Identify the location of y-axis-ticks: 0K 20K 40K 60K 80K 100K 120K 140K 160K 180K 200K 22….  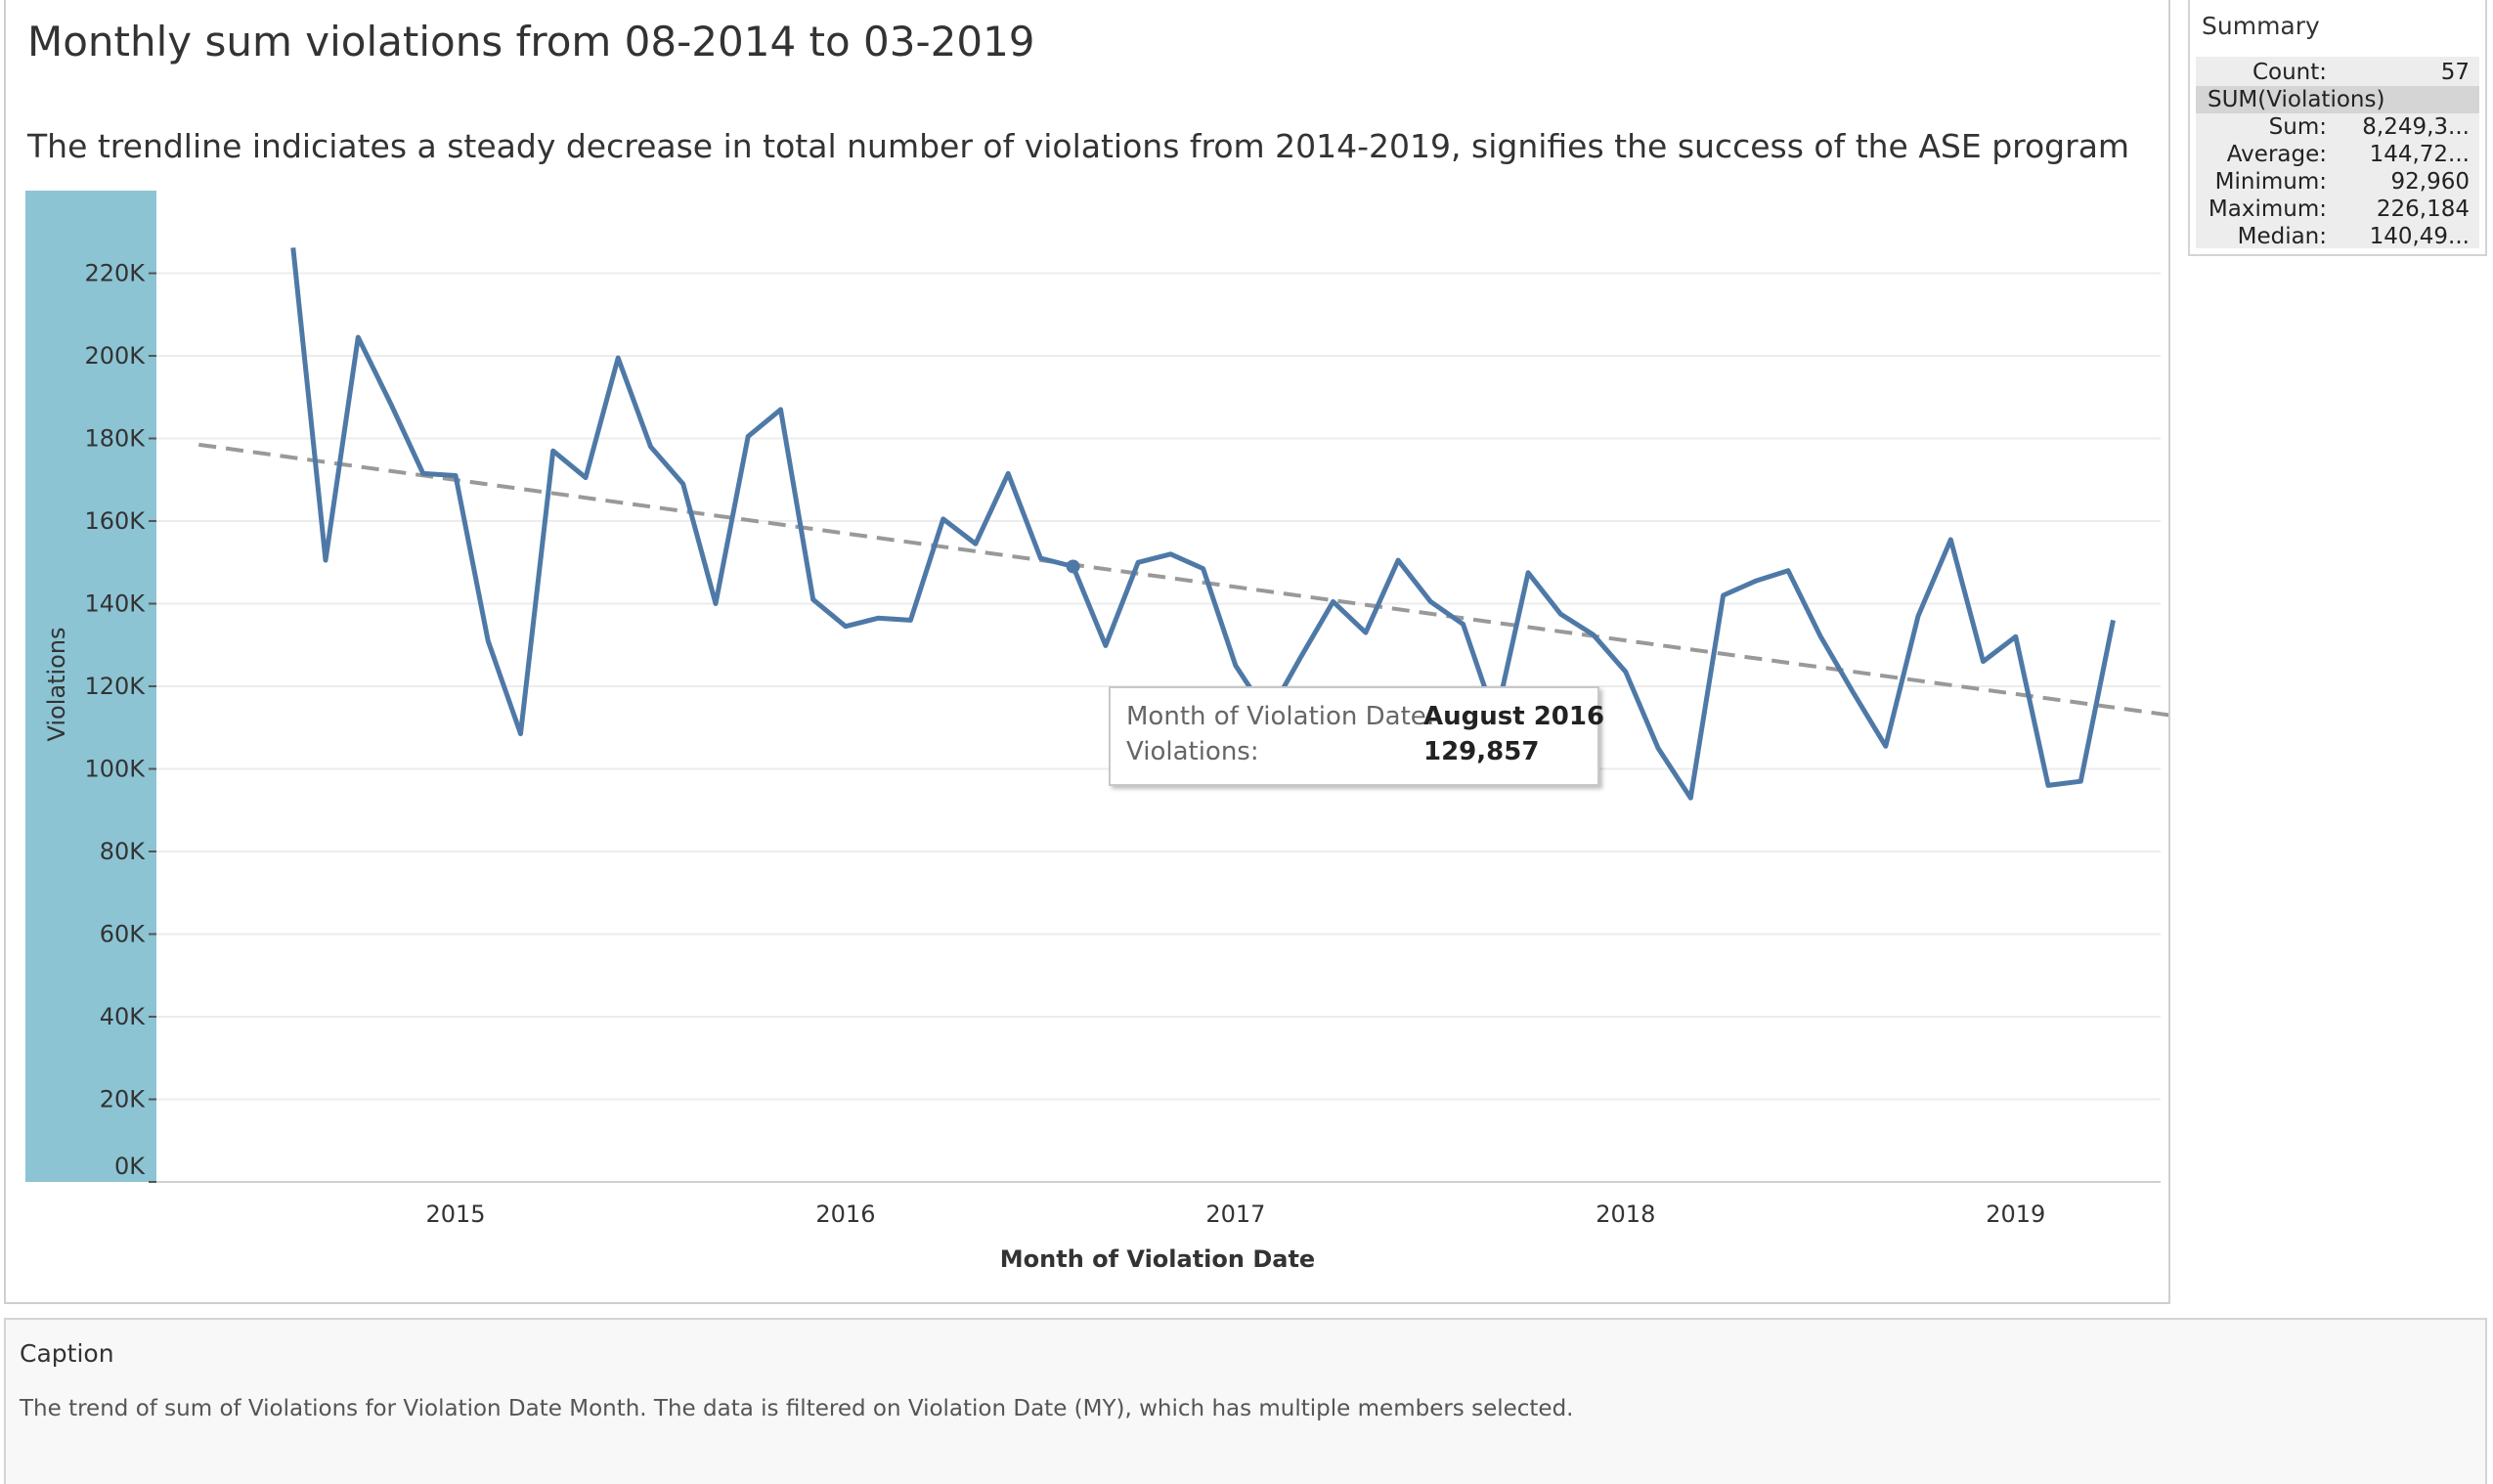
(120, 721).